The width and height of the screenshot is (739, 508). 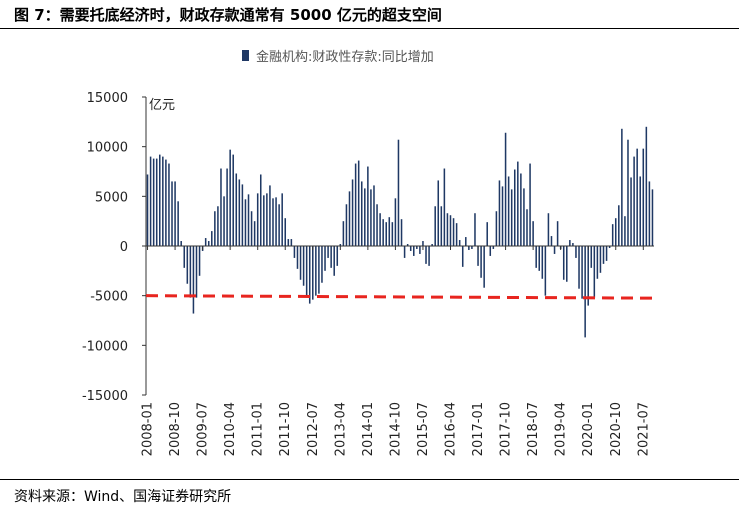 I want to click on title-rule, so click(x=369, y=28).